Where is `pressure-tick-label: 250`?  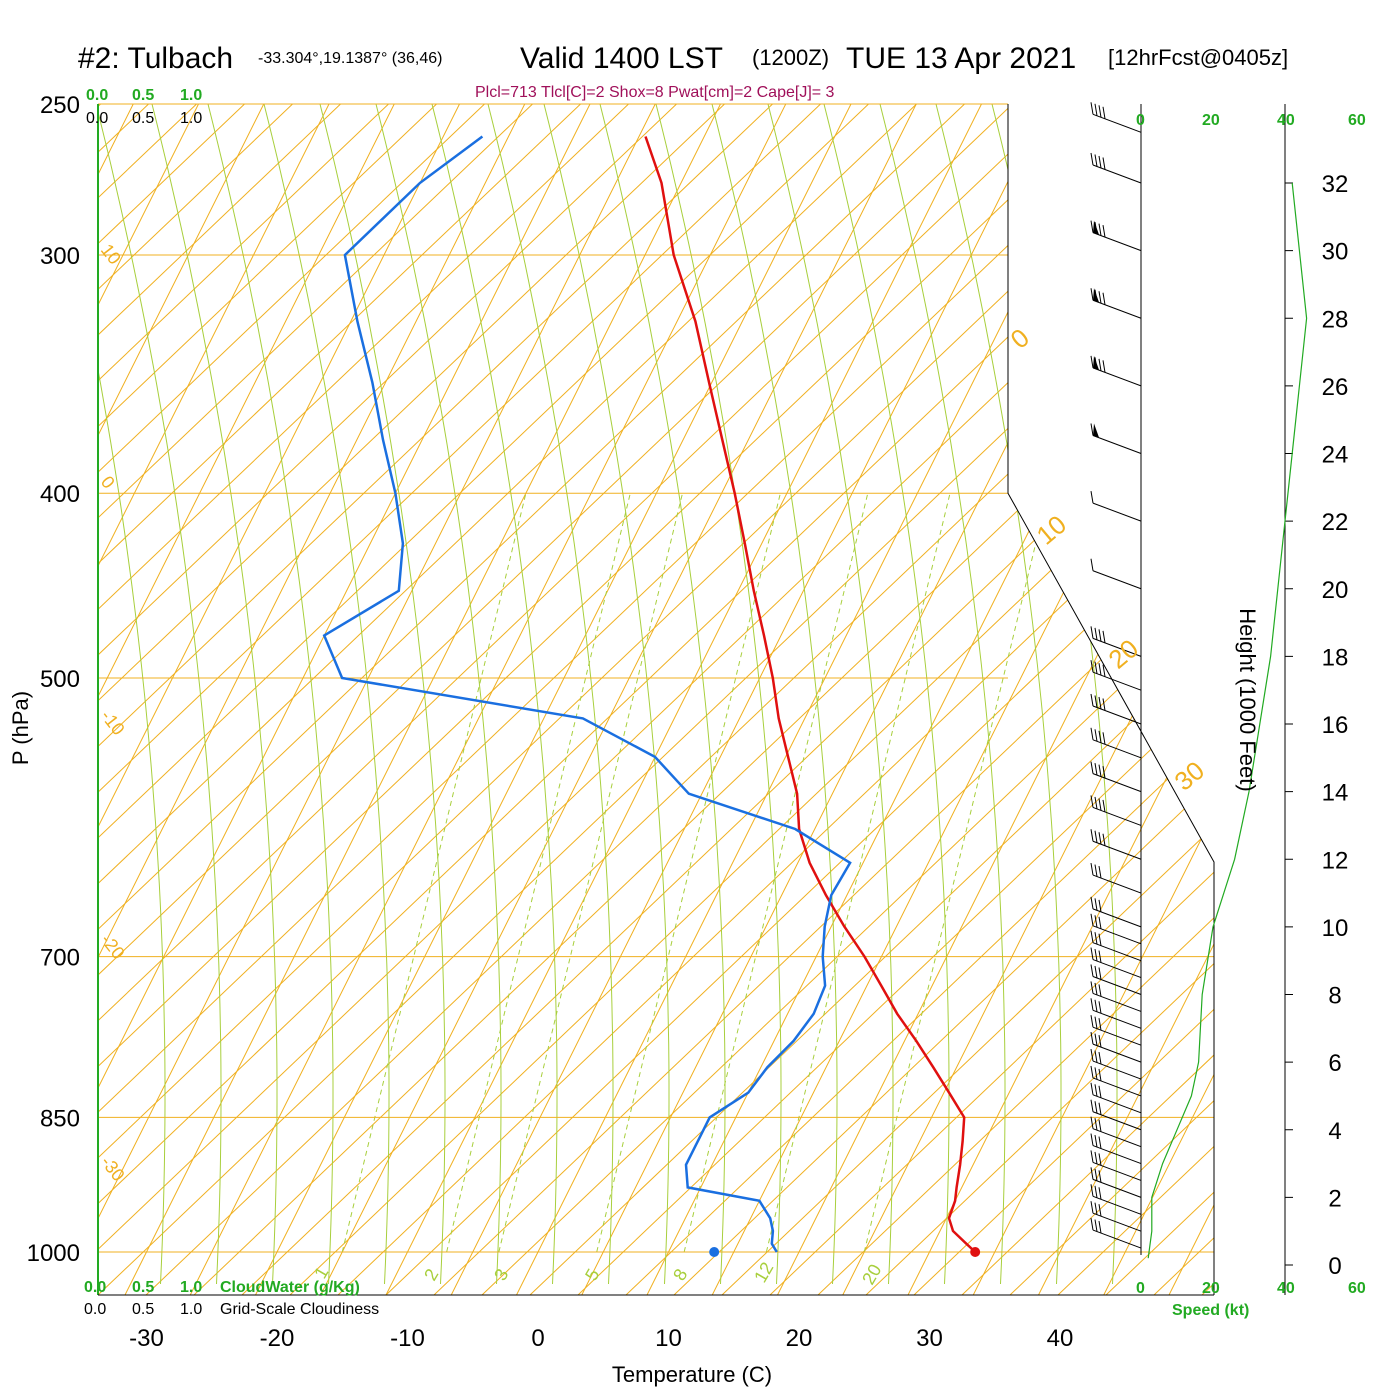 pressure-tick-label: 250 is located at coordinates (60, 105).